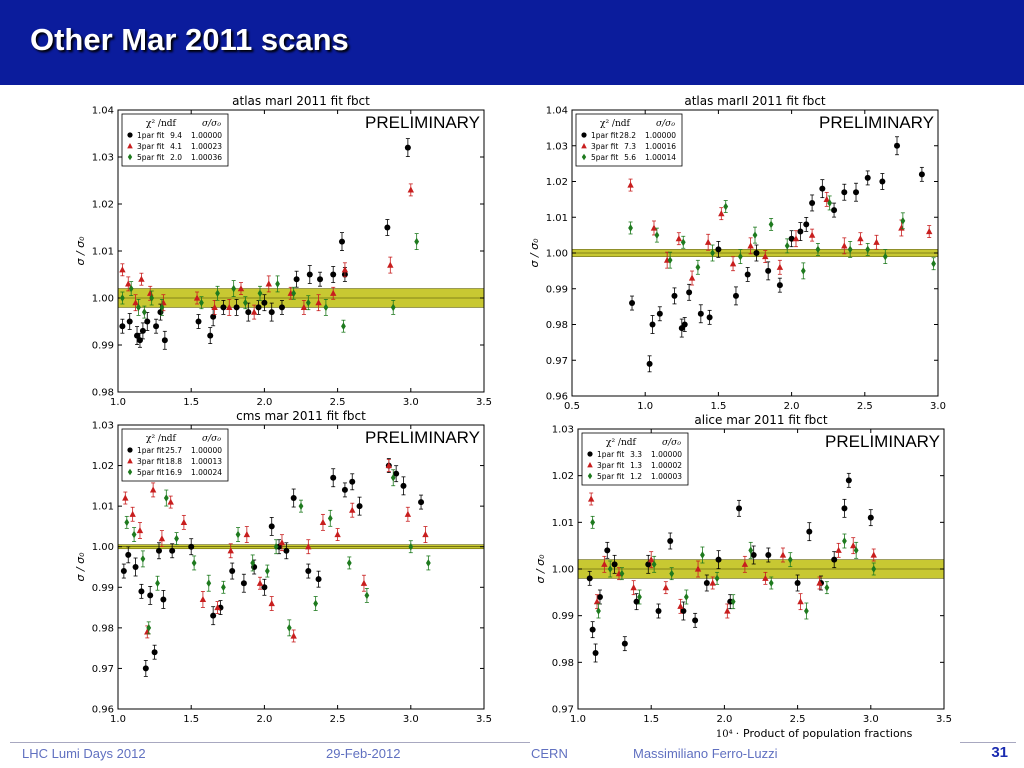 The width and height of the screenshot is (1024, 768). Describe the element at coordinates (988, 742) in the screenshot. I see `footer-rule-right` at that location.